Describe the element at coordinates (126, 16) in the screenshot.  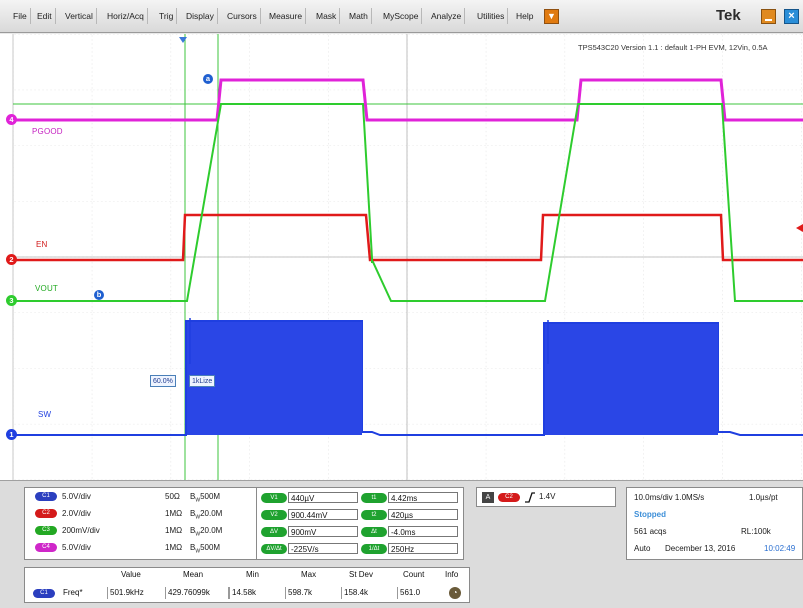
I see `menu-horiz-acq: Horiz/Acq` at that location.